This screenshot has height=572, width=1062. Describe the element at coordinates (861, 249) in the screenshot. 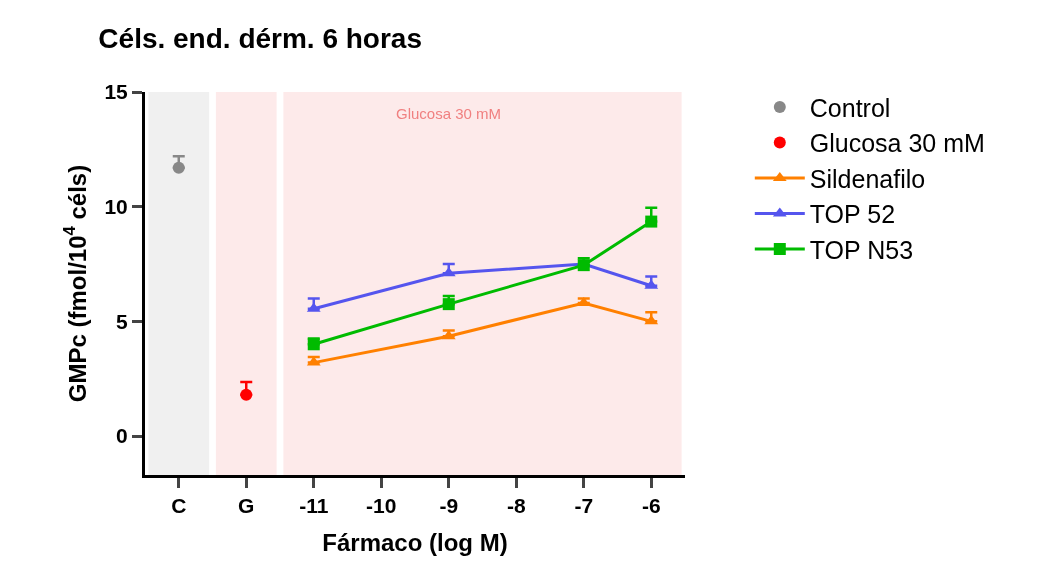

I see `legend-label: TOP N53` at that location.